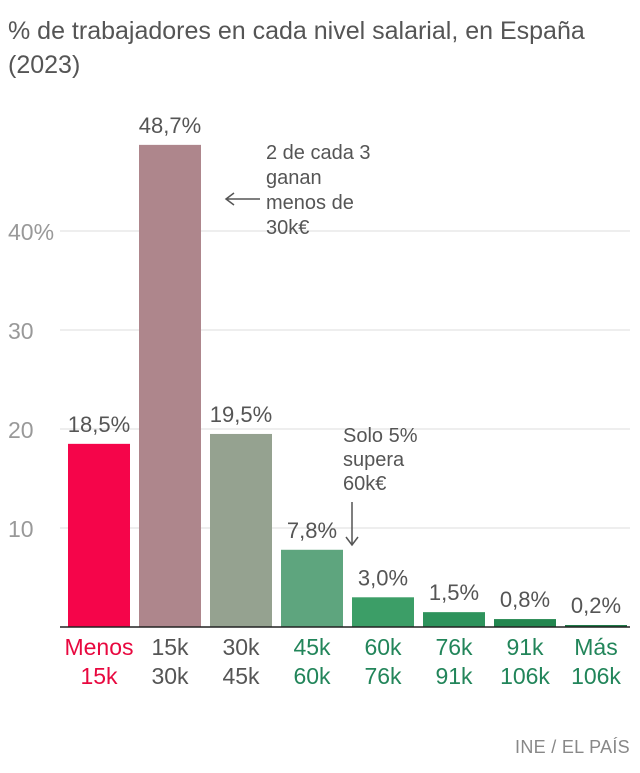  What do you see at coordinates (312, 530) in the screenshot?
I see `data-label: 7,8%` at bounding box center [312, 530].